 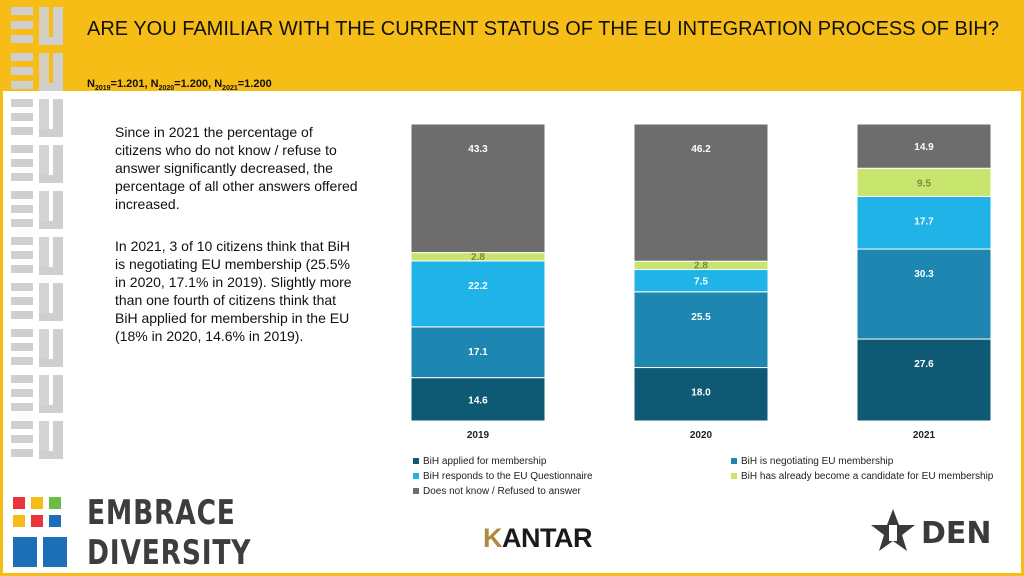 What do you see at coordinates (55, 552) in the screenshot?
I see `logo-block-u` at bounding box center [55, 552].